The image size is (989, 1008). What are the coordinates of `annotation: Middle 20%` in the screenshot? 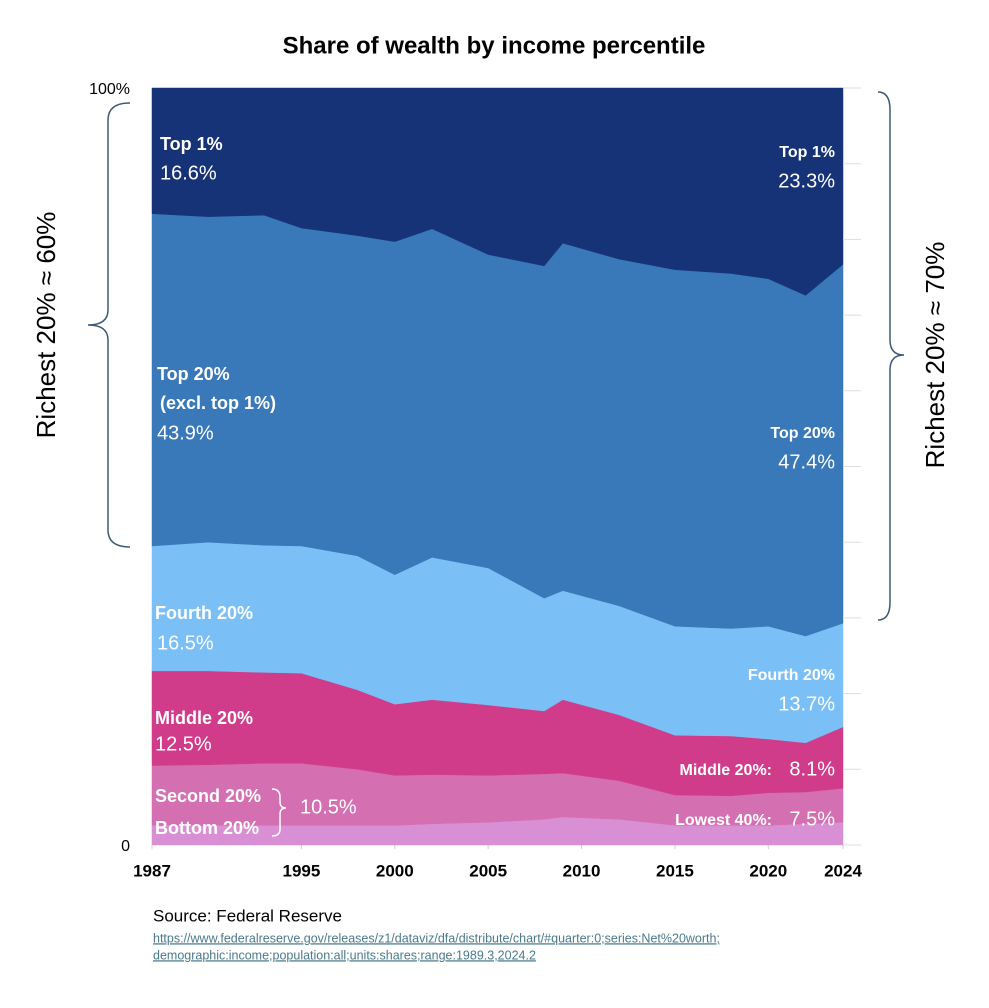 It's located at (204, 718).